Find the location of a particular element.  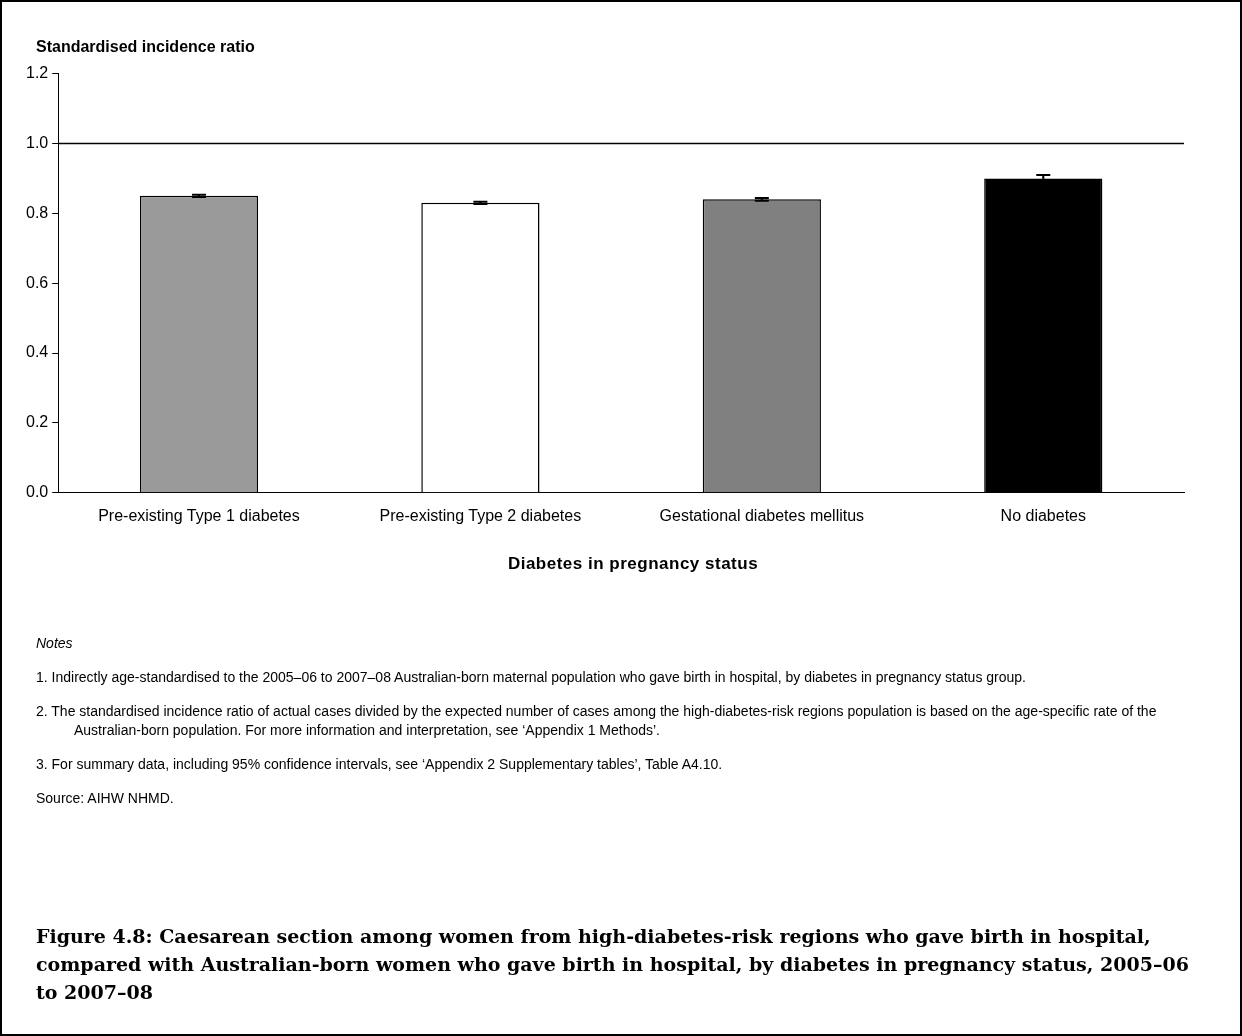

x-tick-label: Pre-existing Type 1 diabetes is located at coordinates (199, 515).